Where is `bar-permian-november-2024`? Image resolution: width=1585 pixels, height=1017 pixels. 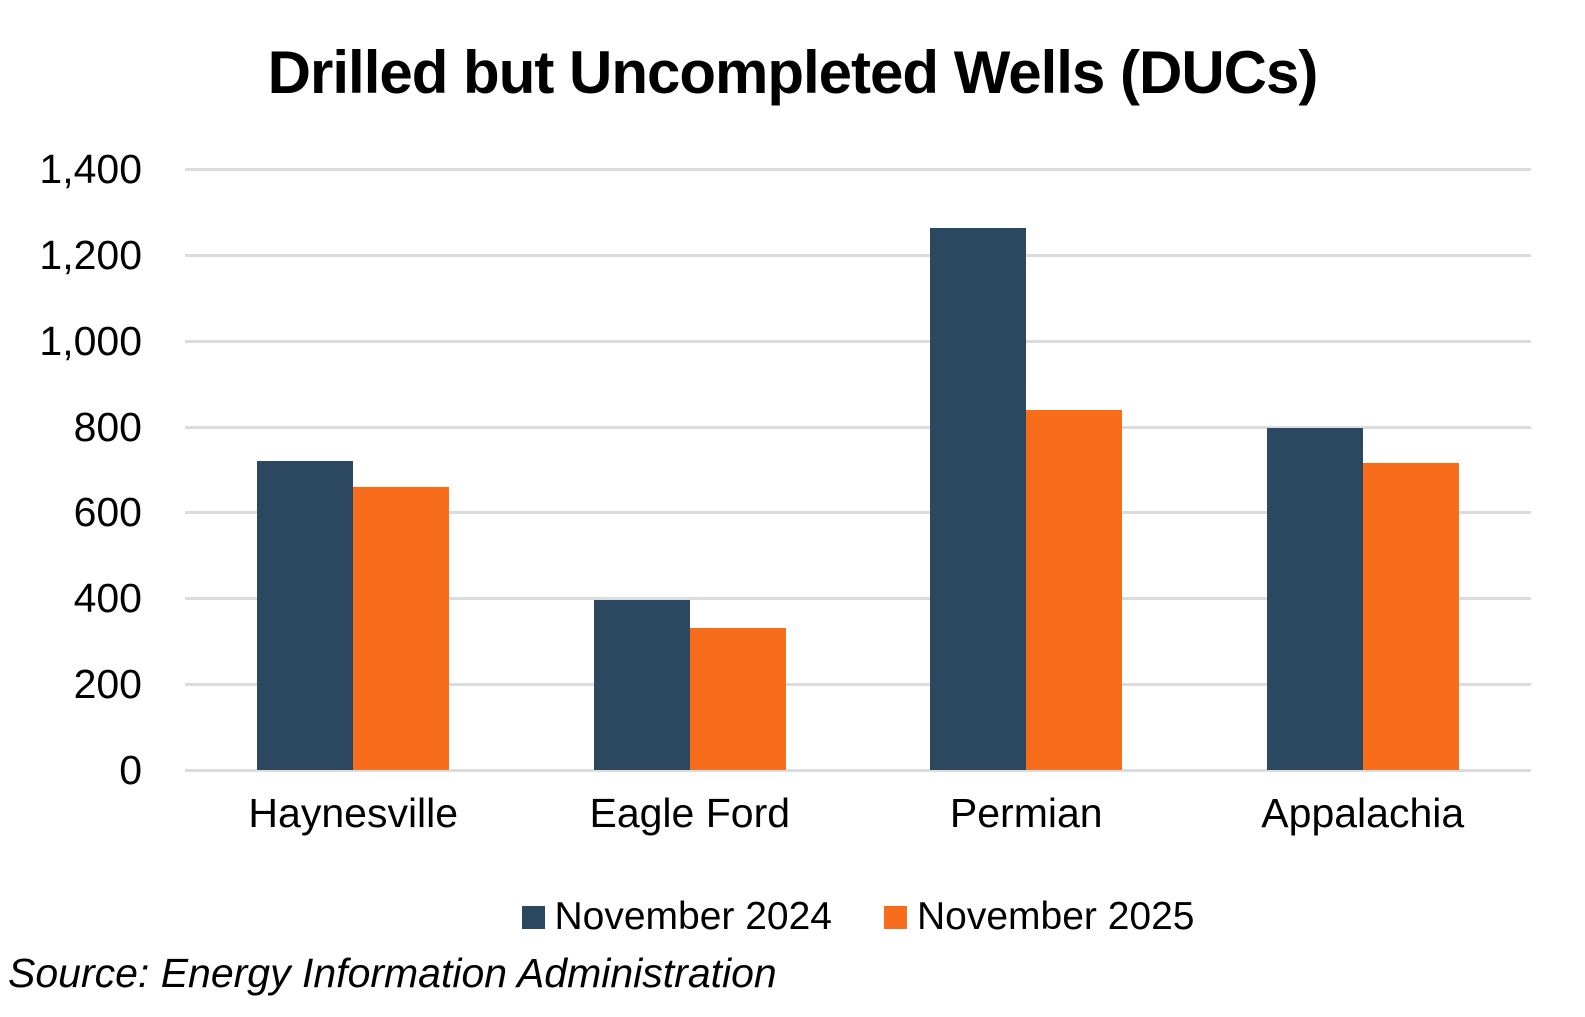
bar-permian-november-2024 is located at coordinates (978, 498).